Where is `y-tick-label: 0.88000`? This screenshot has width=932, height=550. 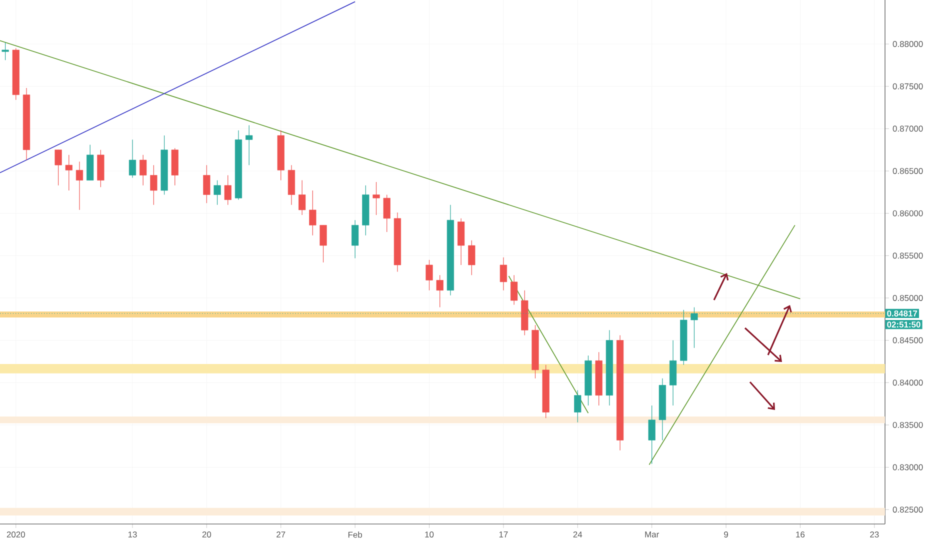 y-tick-label: 0.88000 is located at coordinates (907, 44).